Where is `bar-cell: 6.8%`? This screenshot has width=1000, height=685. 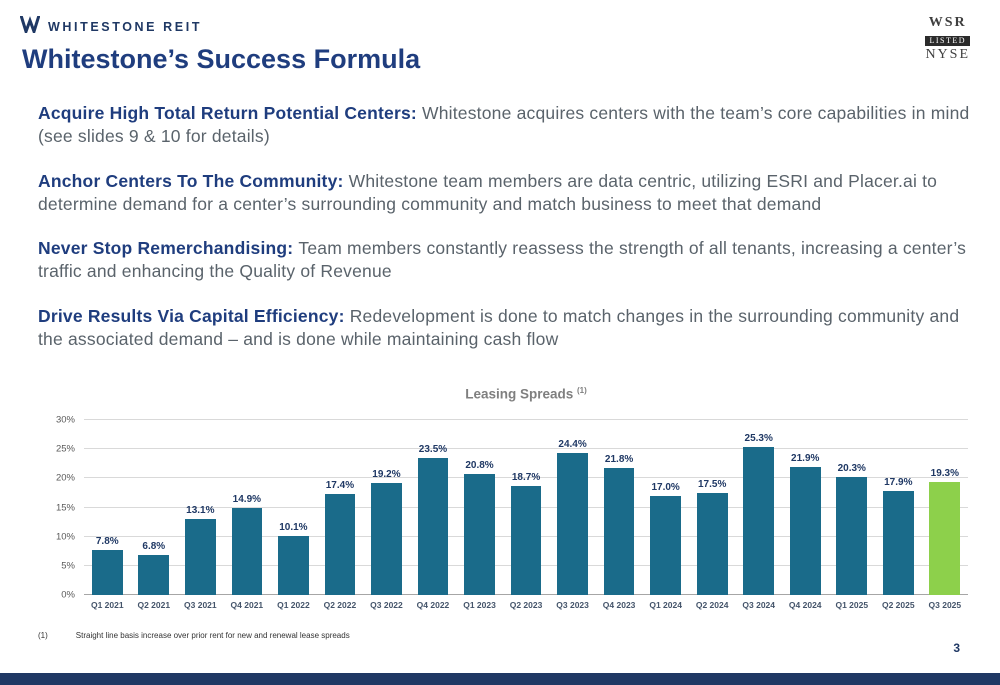 bar-cell: 6.8% is located at coordinates (154, 507).